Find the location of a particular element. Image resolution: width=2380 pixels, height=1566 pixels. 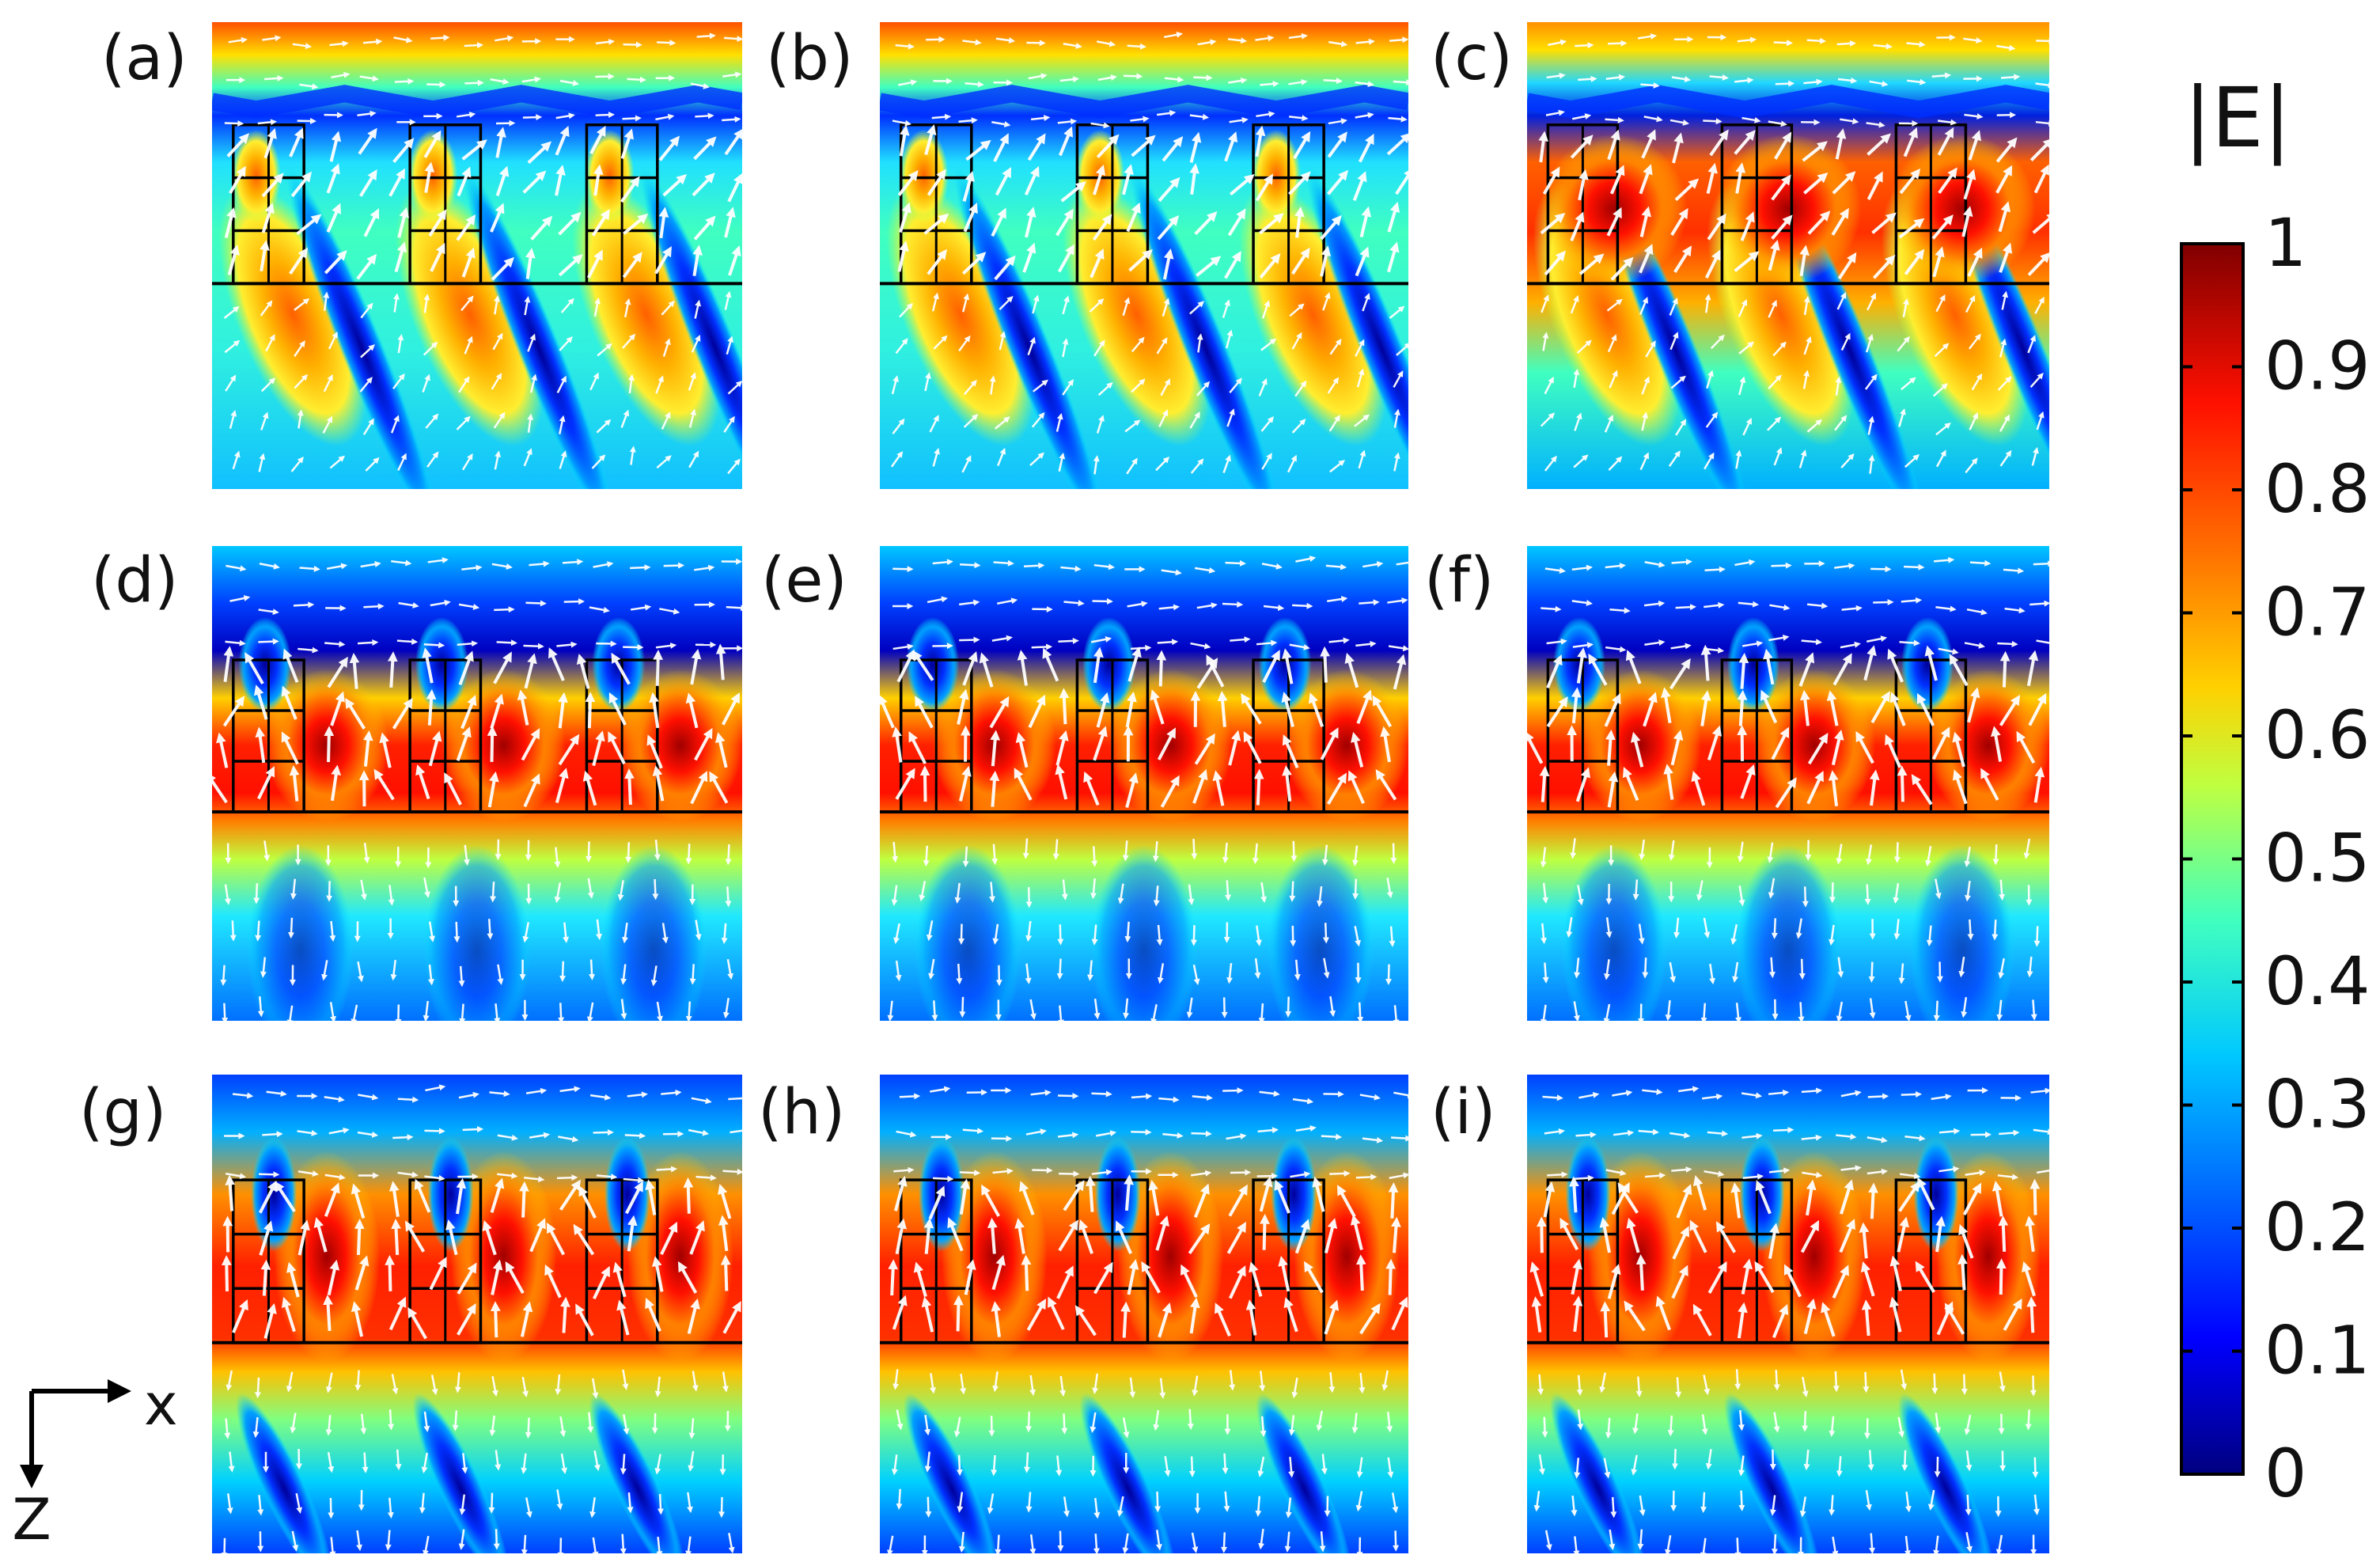

panel-label-d: (d) is located at coordinates (134, 580).